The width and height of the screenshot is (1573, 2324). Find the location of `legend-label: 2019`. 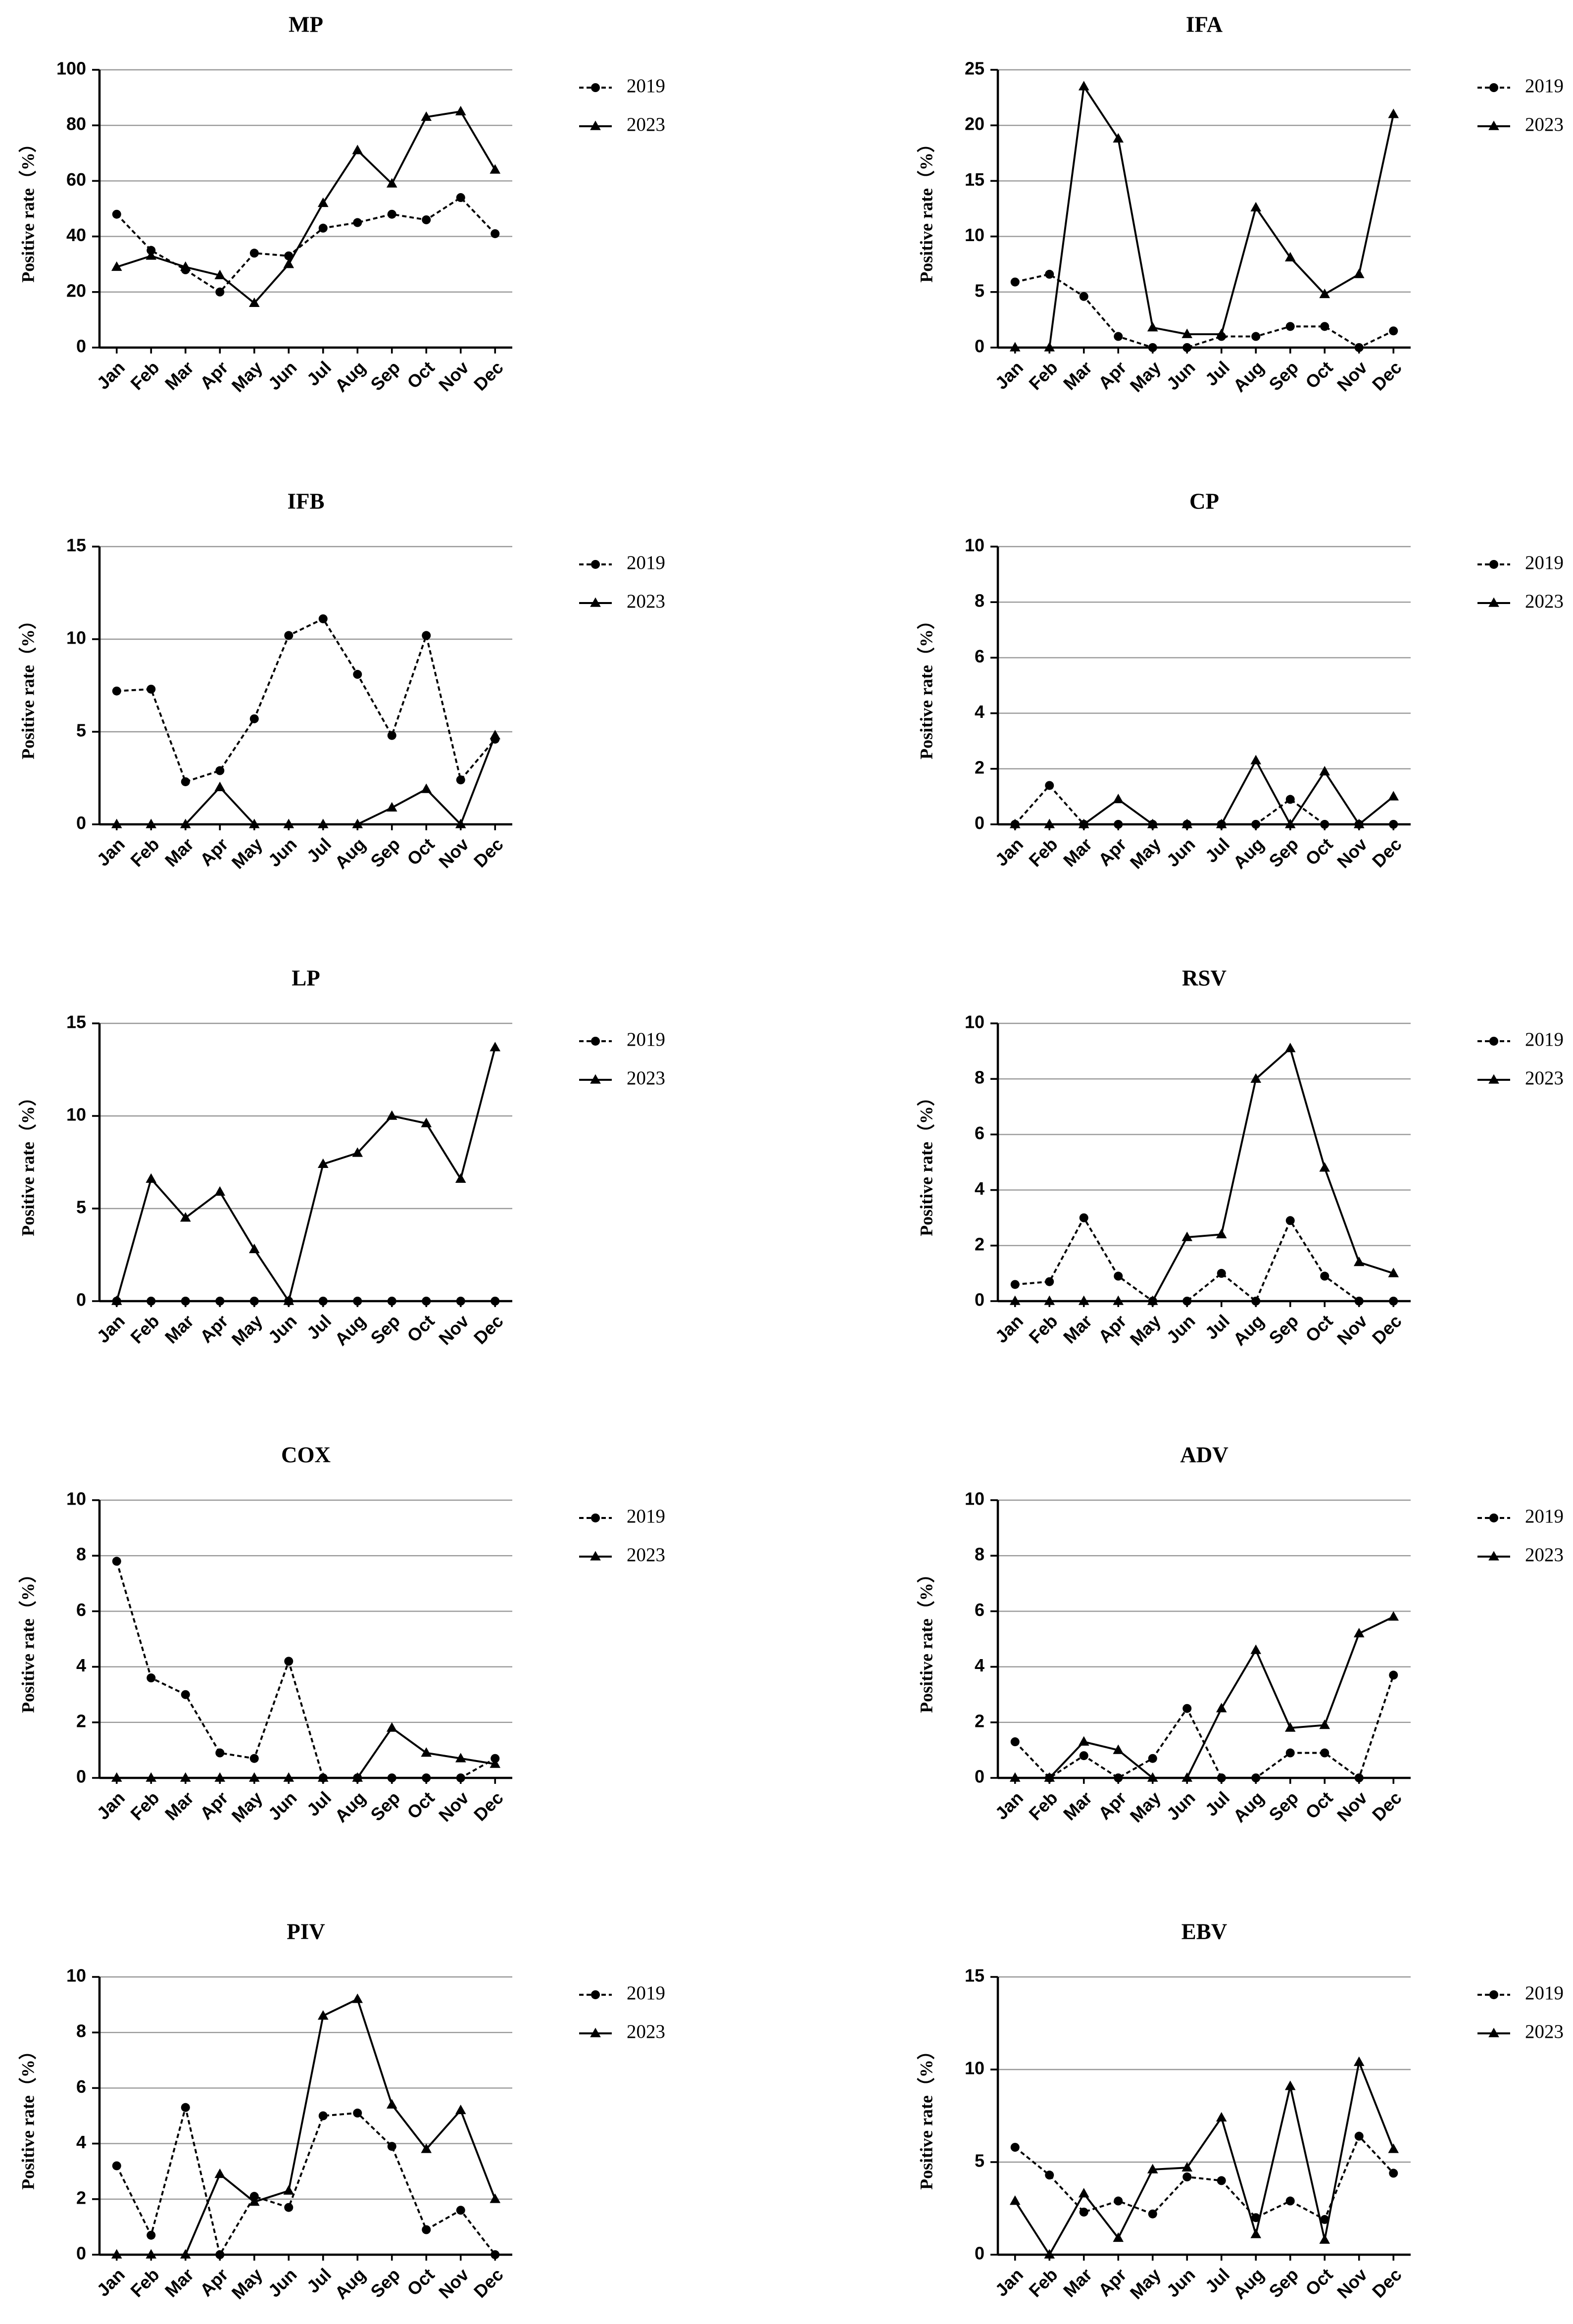

legend-label: 2019 is located at coordinates (1544, 1993).